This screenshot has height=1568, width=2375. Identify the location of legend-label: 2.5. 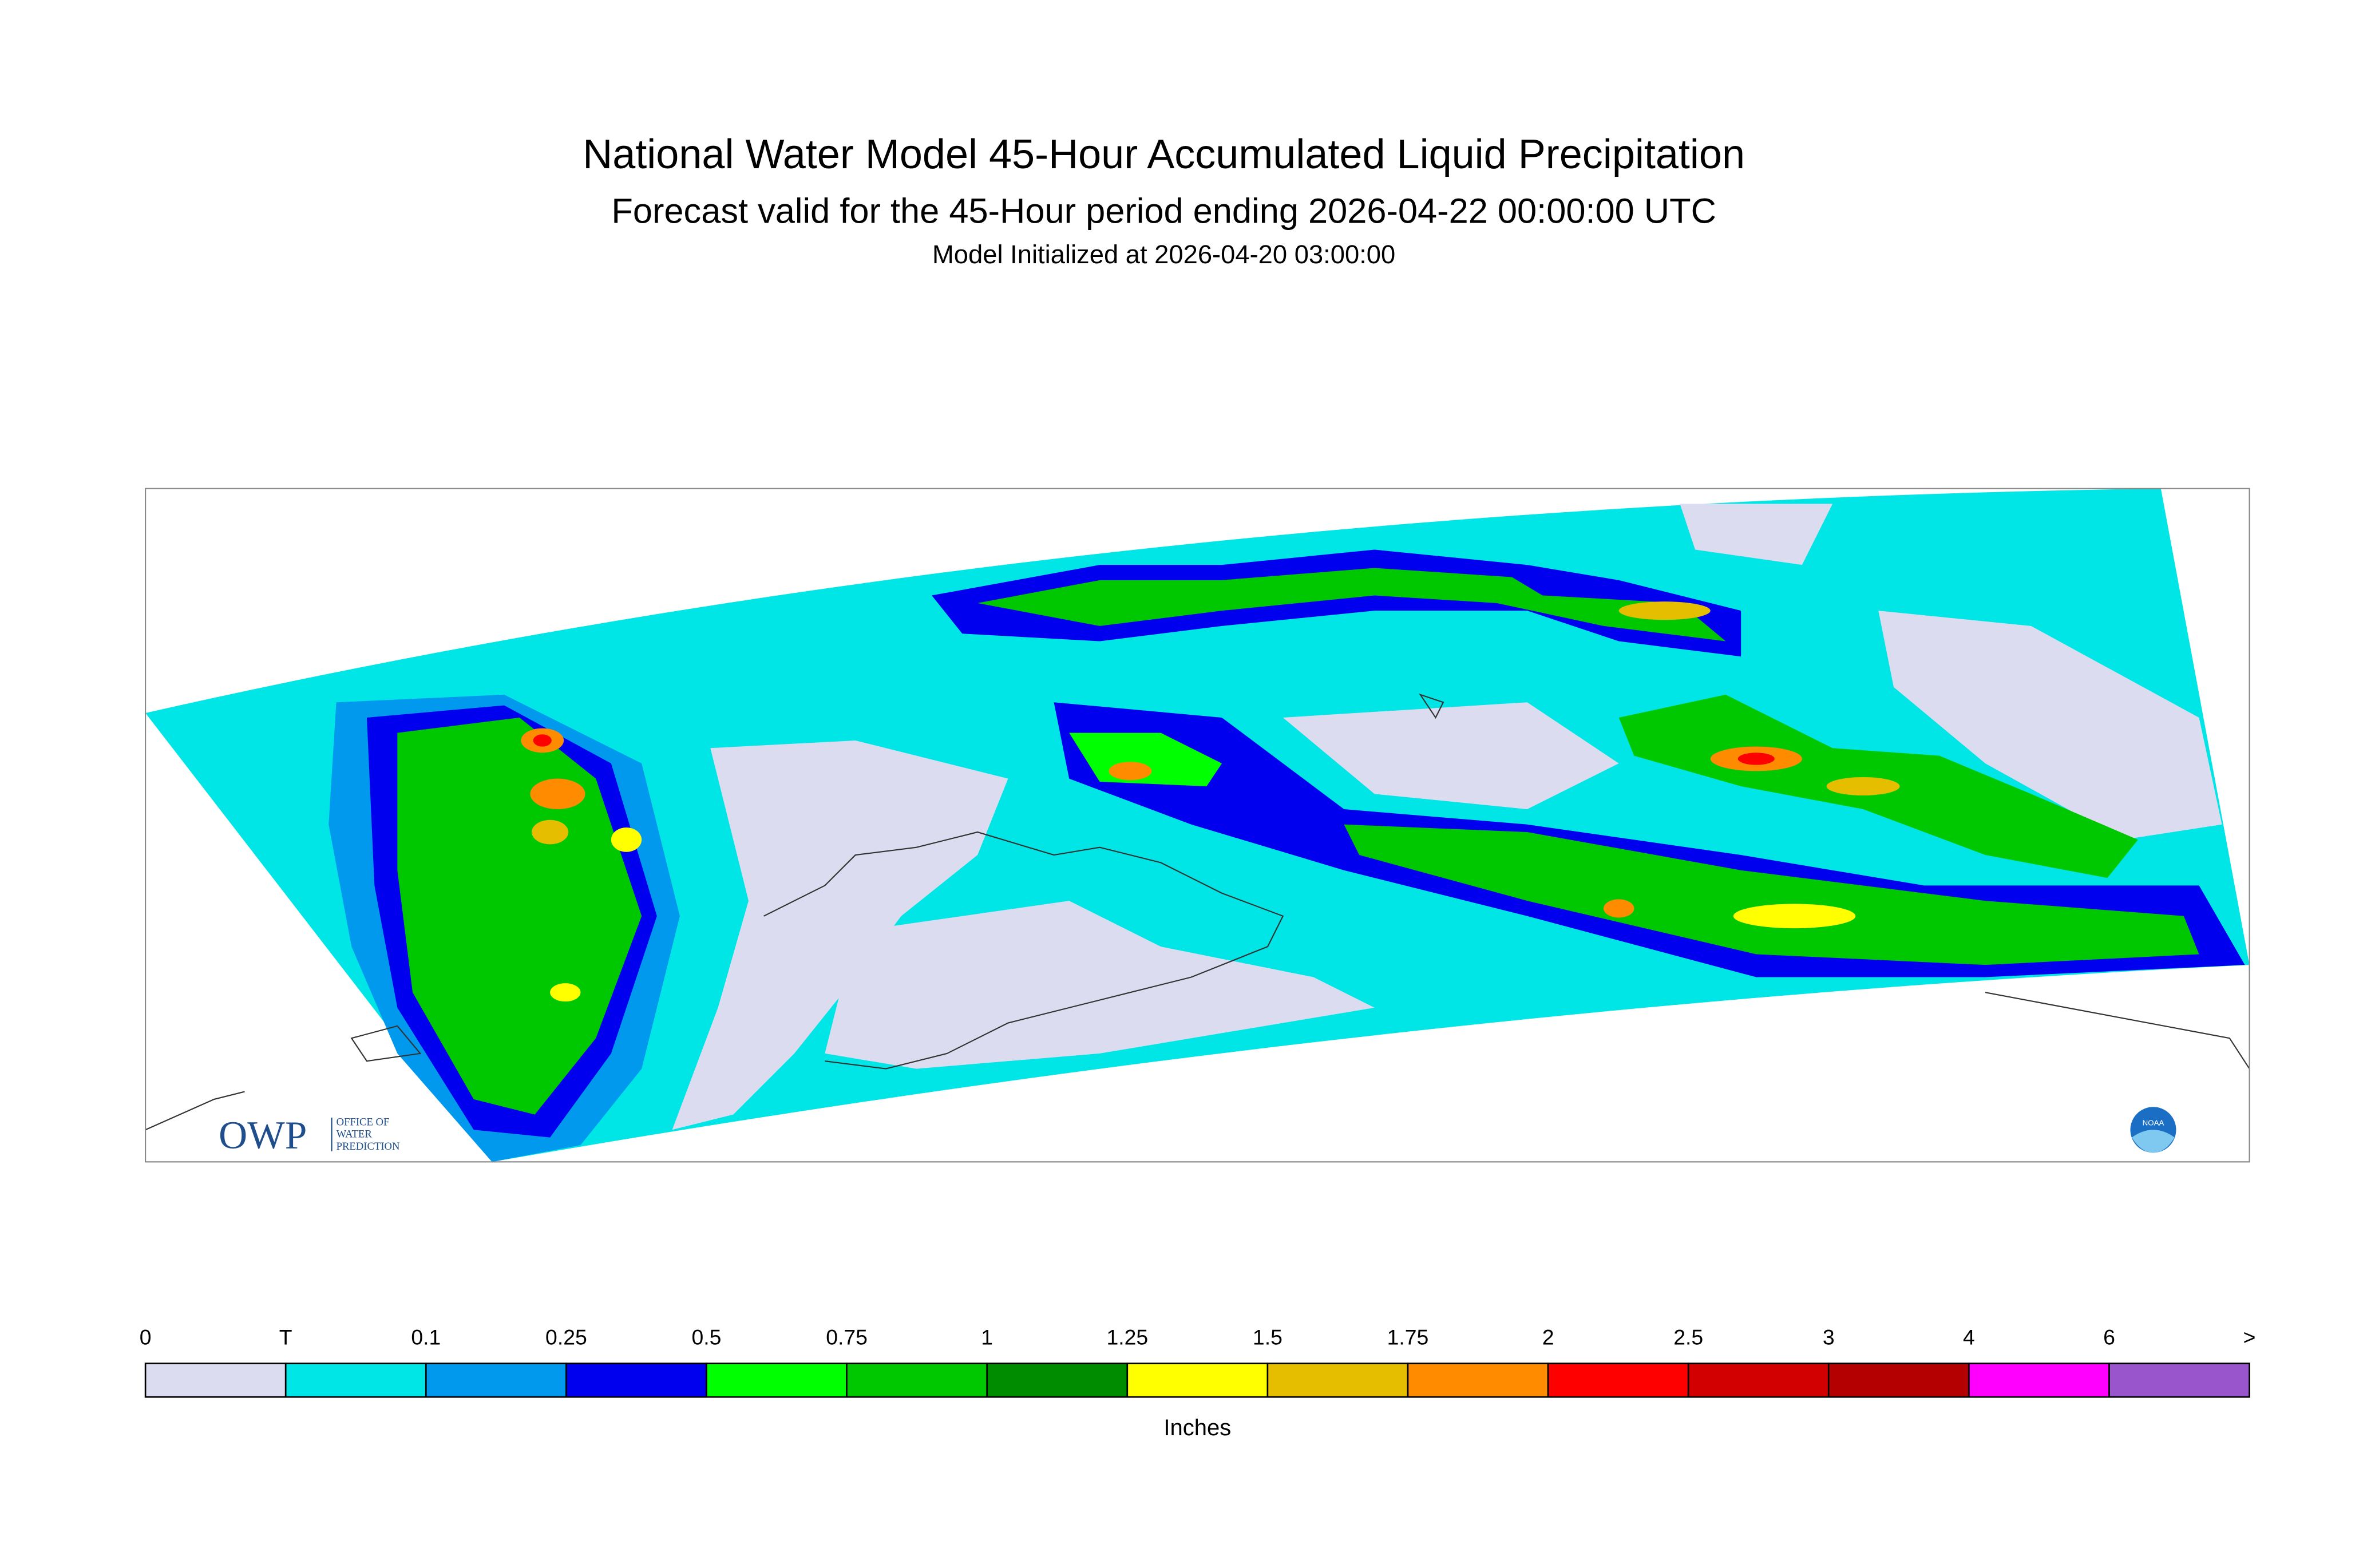
(1688, 1337).